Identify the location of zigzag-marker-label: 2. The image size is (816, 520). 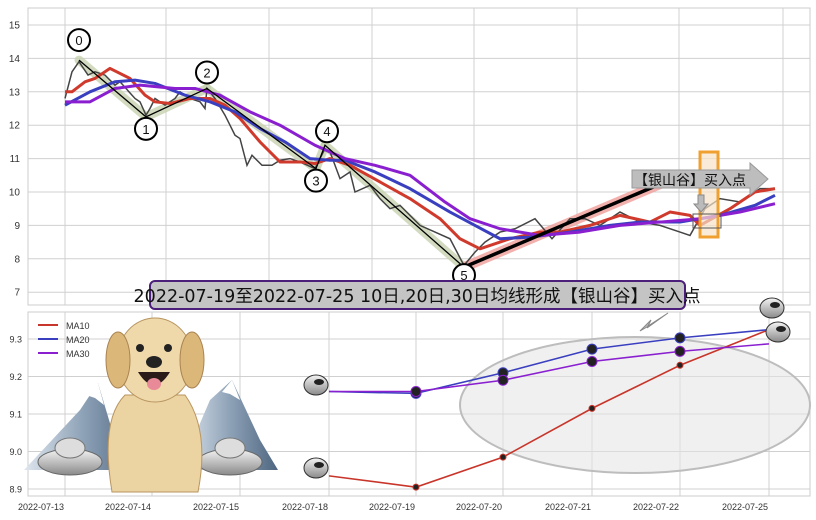
(206, 72).